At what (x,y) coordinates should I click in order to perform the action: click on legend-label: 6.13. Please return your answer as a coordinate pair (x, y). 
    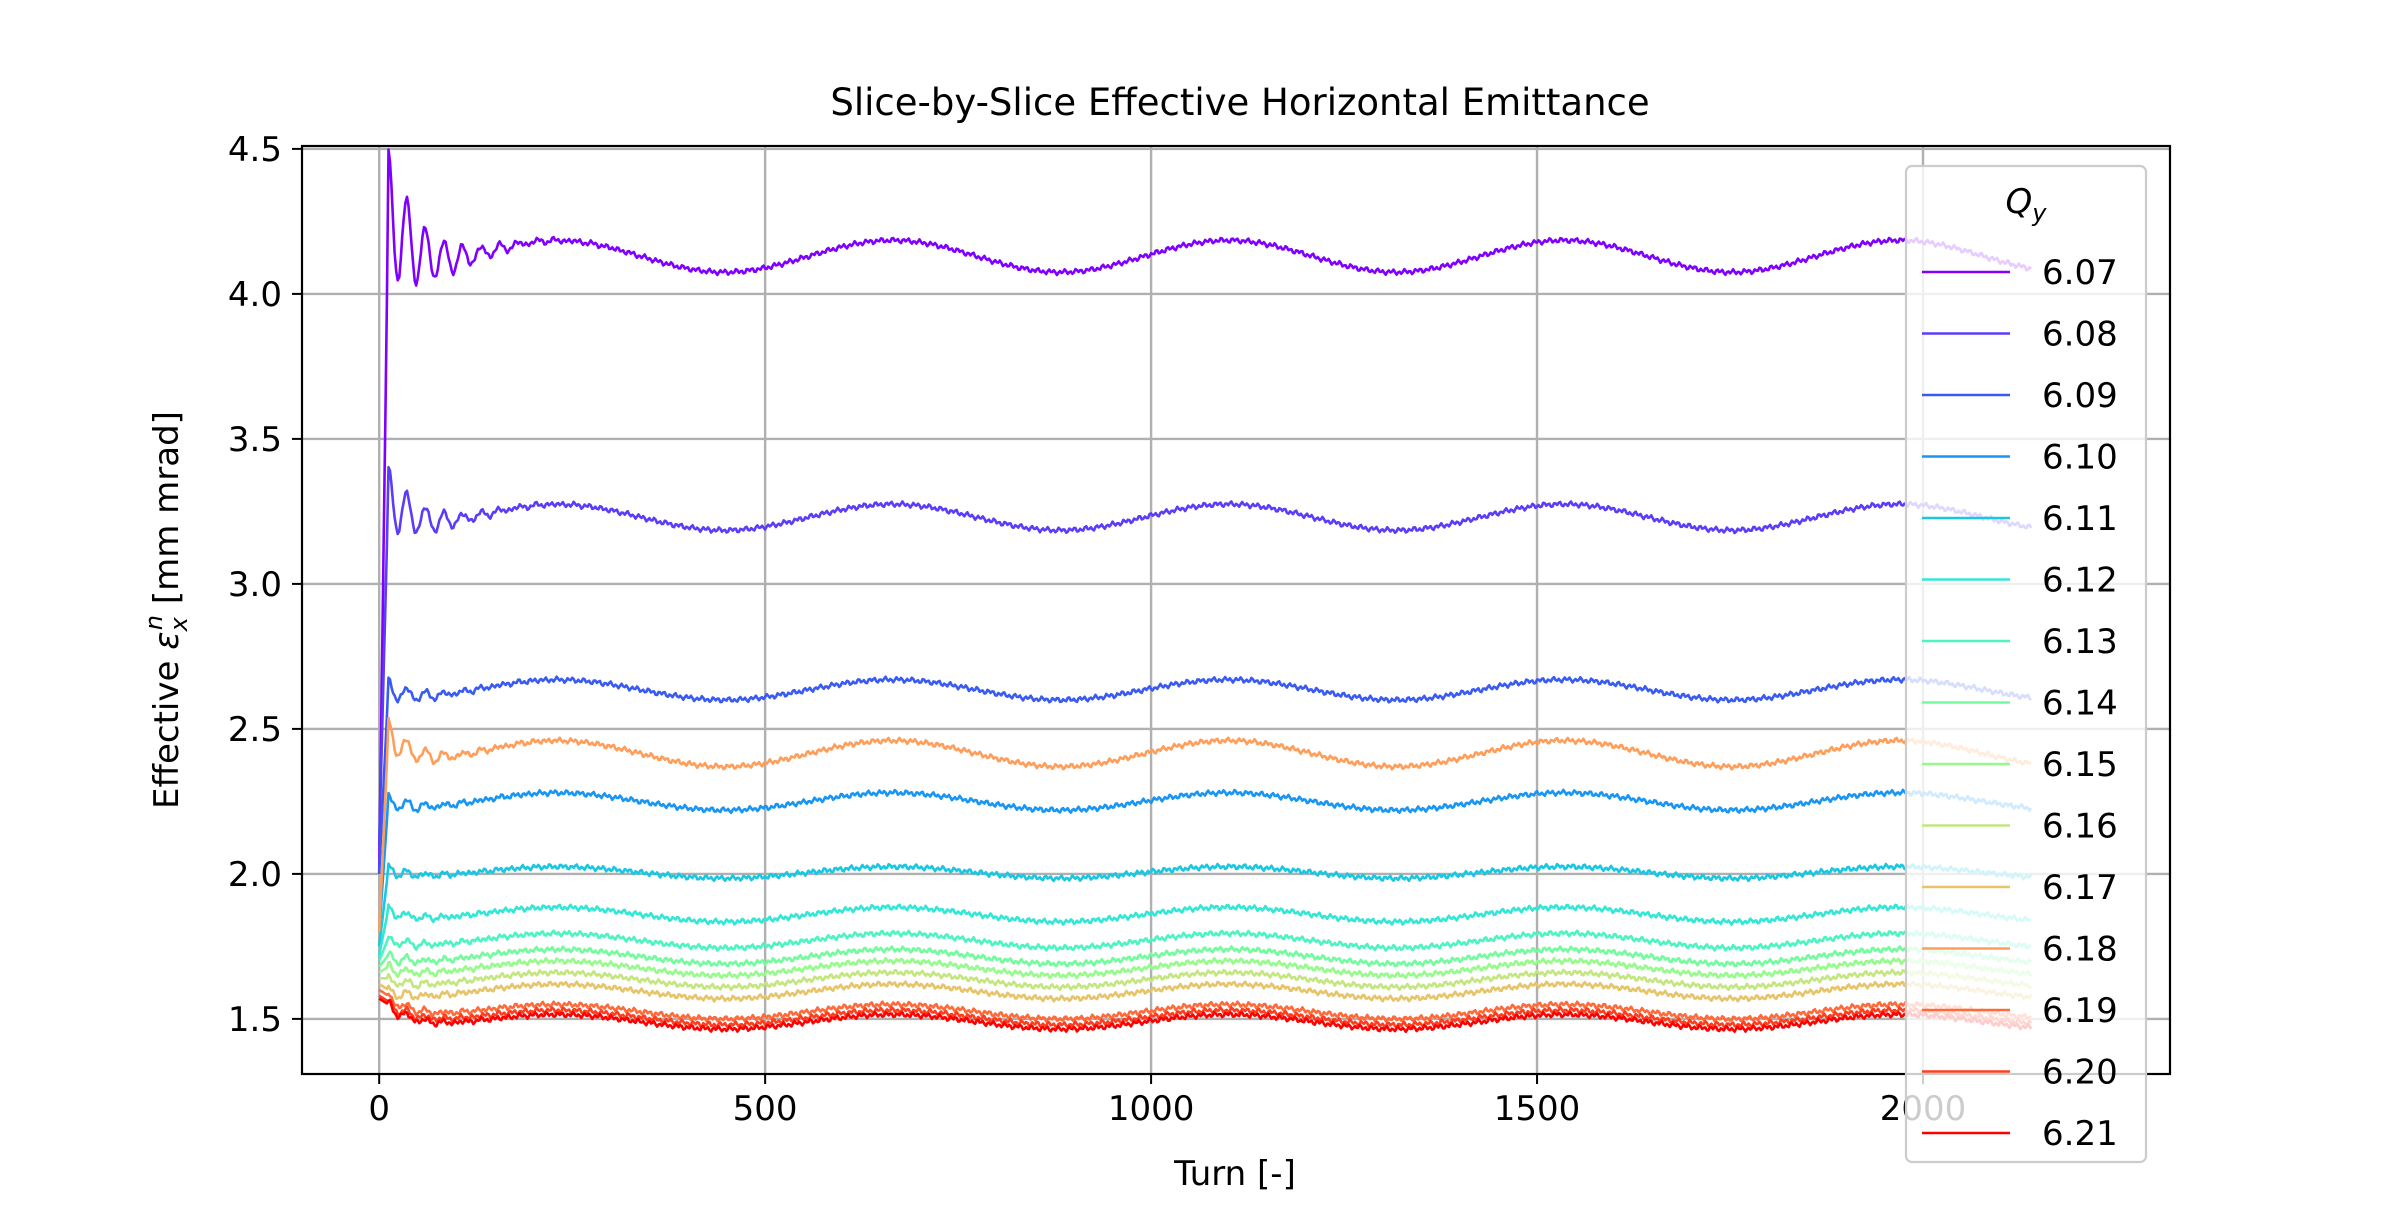
    Looking at the image, I should click on (2080, 642).